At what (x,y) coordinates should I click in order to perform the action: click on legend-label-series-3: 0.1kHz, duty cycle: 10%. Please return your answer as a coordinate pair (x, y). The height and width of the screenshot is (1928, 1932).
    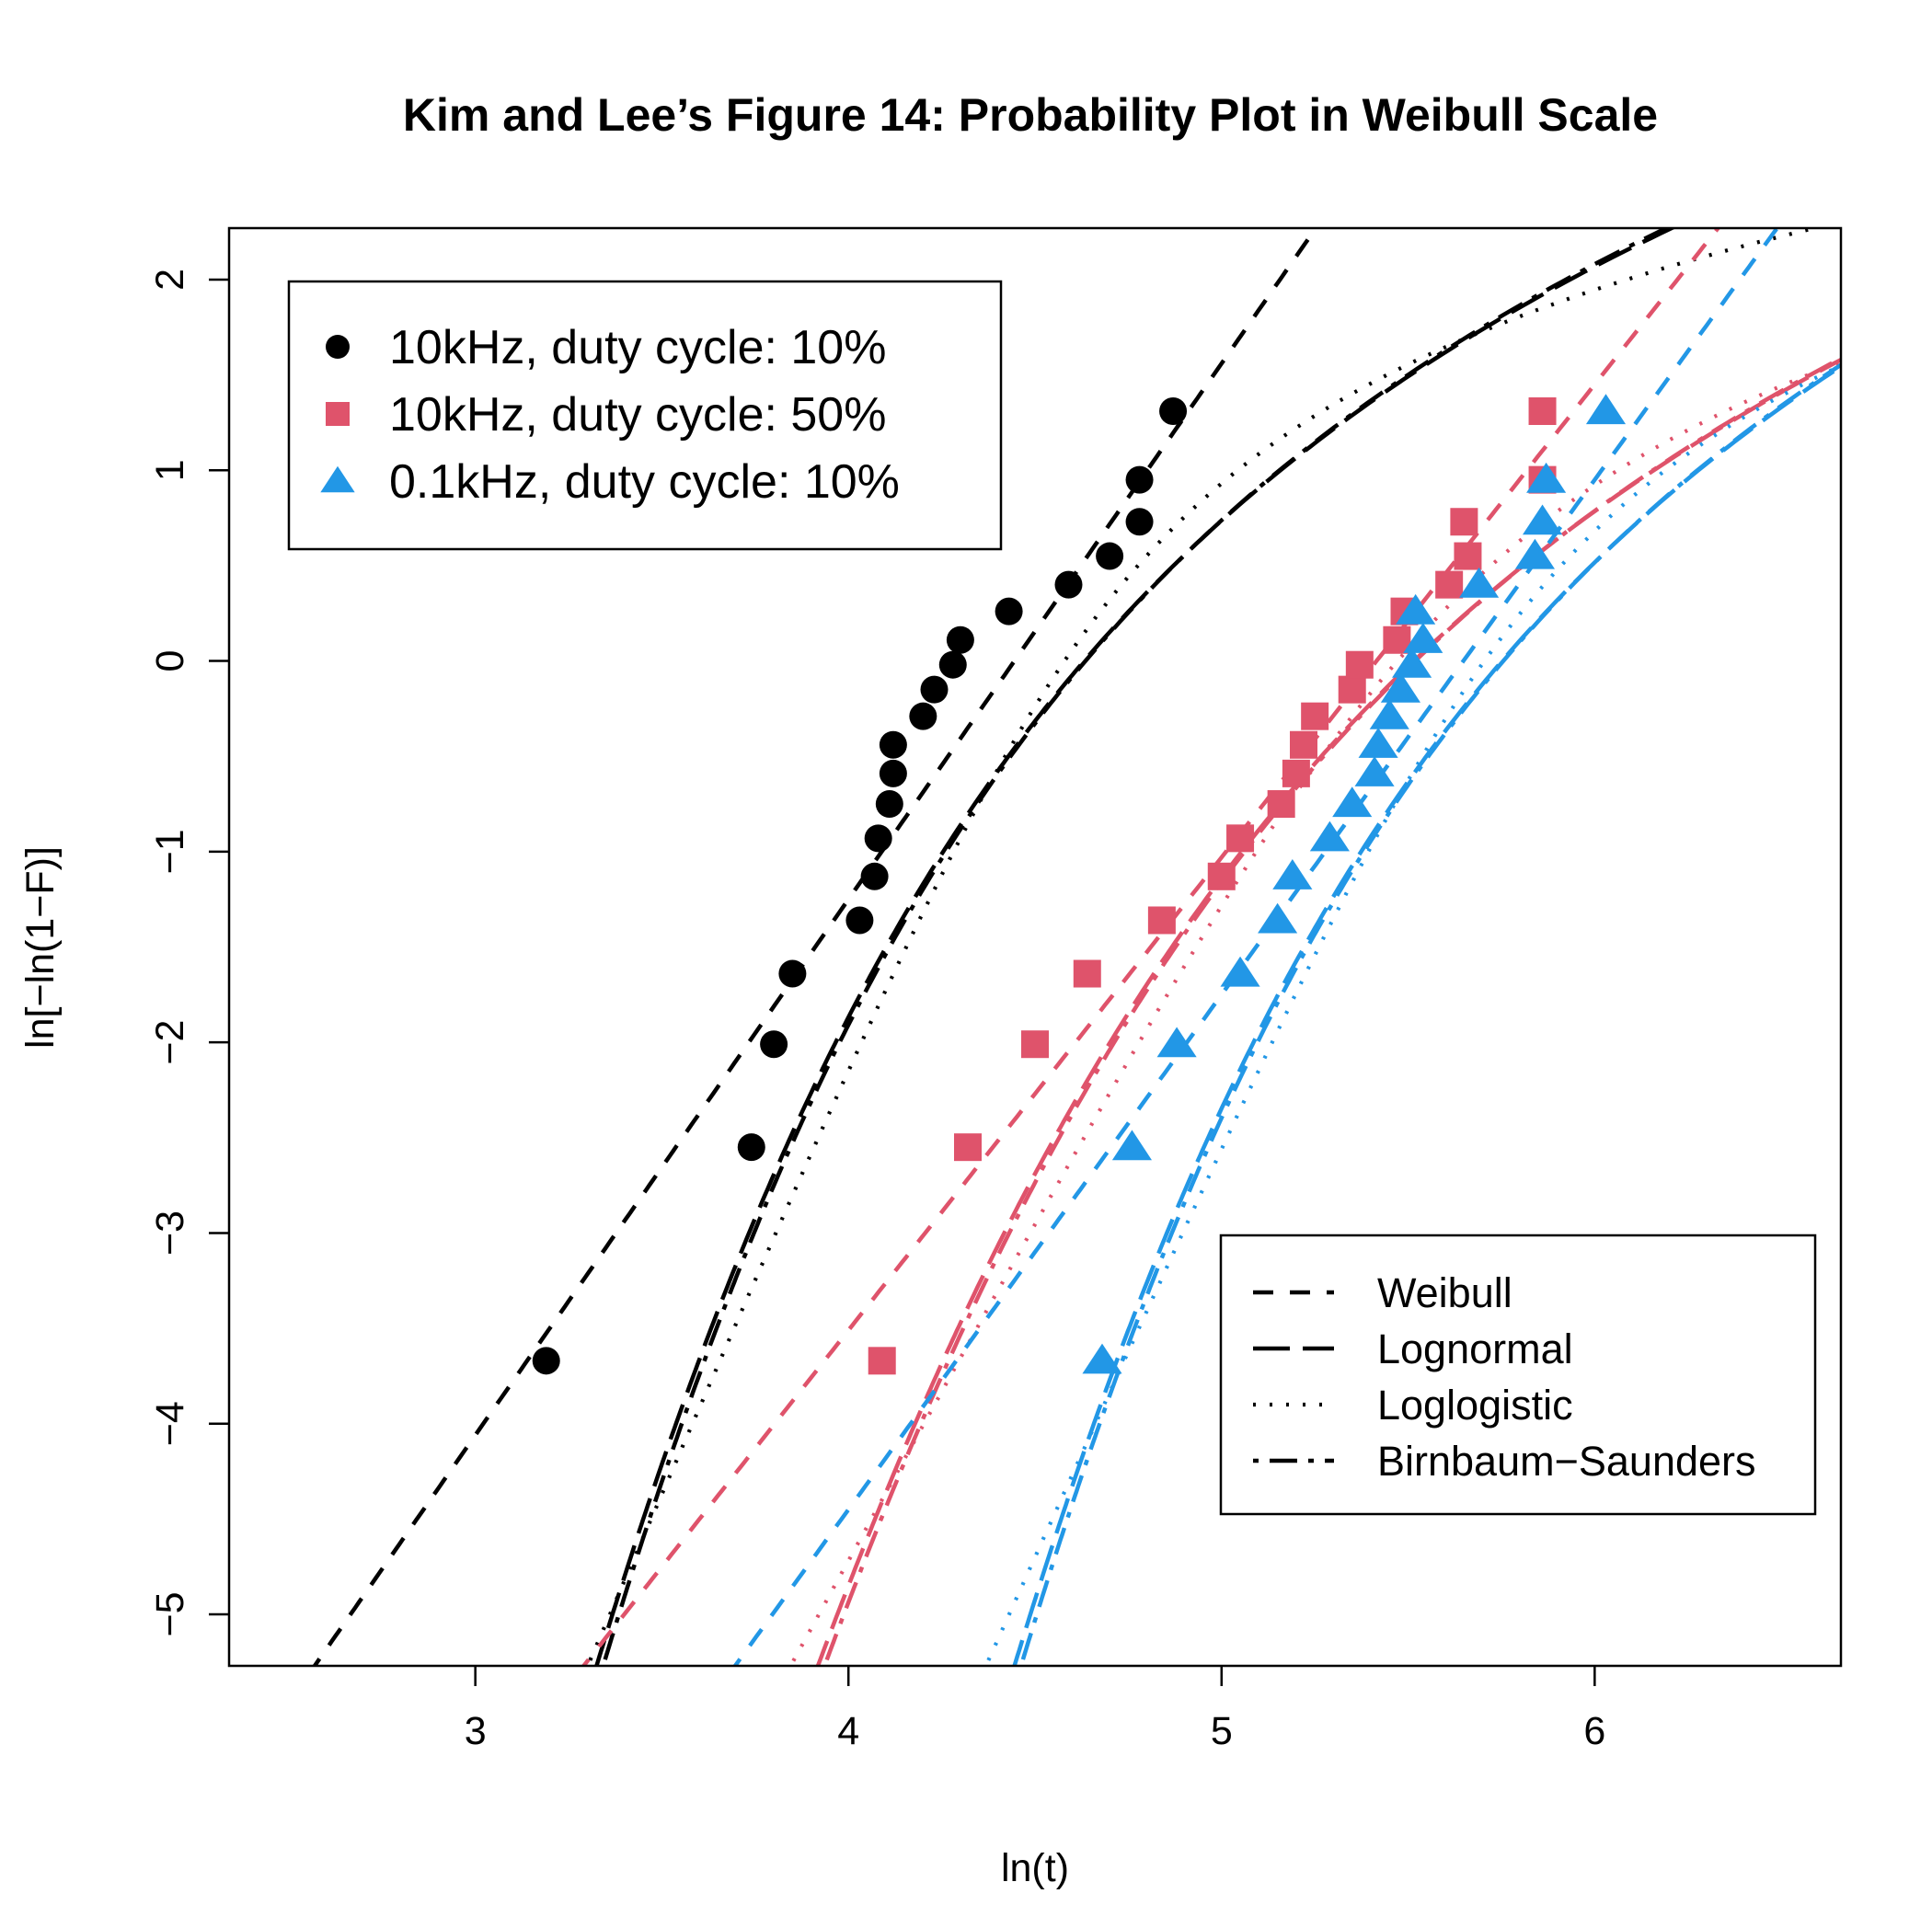
    Looking at the image, I should click on (644, 482).